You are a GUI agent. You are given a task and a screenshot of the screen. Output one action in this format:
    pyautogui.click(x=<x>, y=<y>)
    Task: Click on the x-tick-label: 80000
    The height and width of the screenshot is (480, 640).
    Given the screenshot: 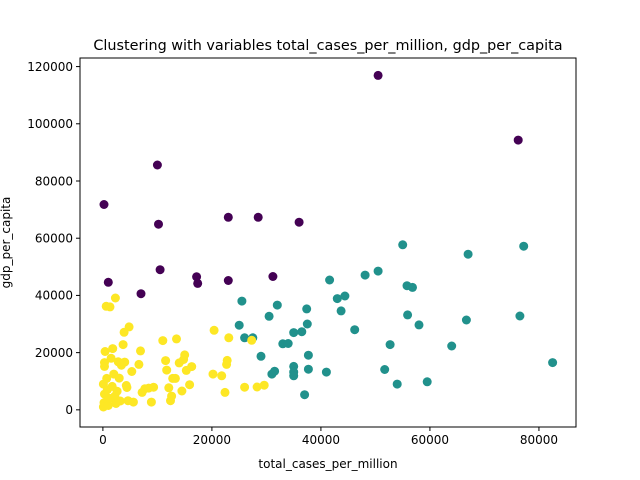 What is the action you would take?
    pyautogui.click(x=539, y=440)
    